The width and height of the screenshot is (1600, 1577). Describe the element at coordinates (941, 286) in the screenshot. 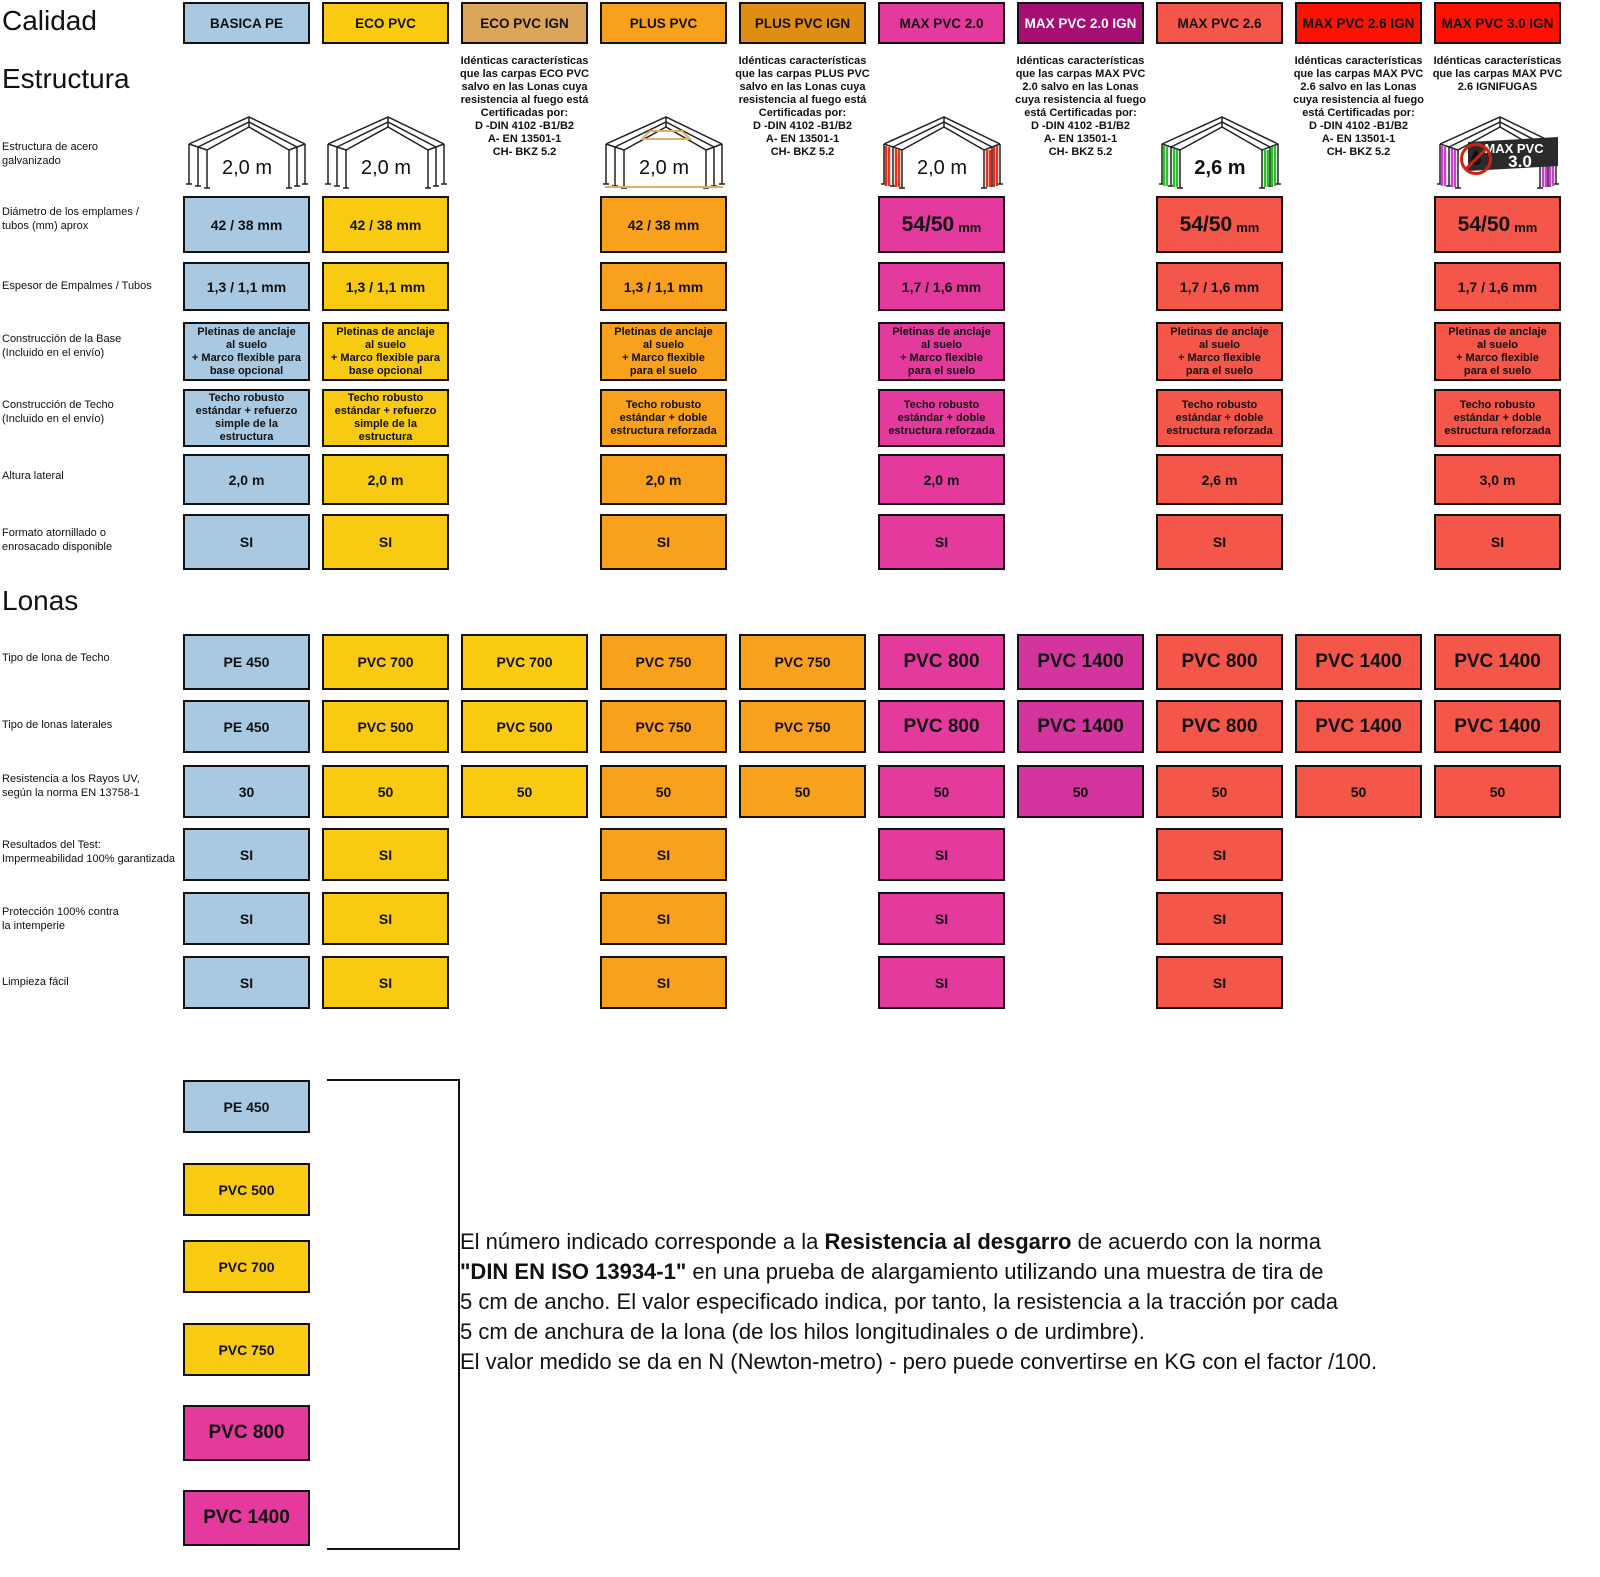

I see `cell-espesor-max-pvc-20: 1,7 / 1,6 mm` at that location.